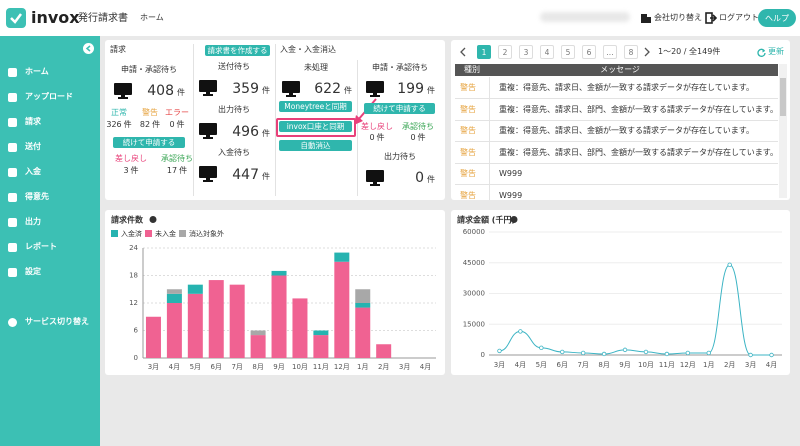 The width and height of the screenshot is (800, 446). Describe the element at coordinates (315, 106) in the screenshot. I see `sync-button: Moneytreeと同期` at that location.